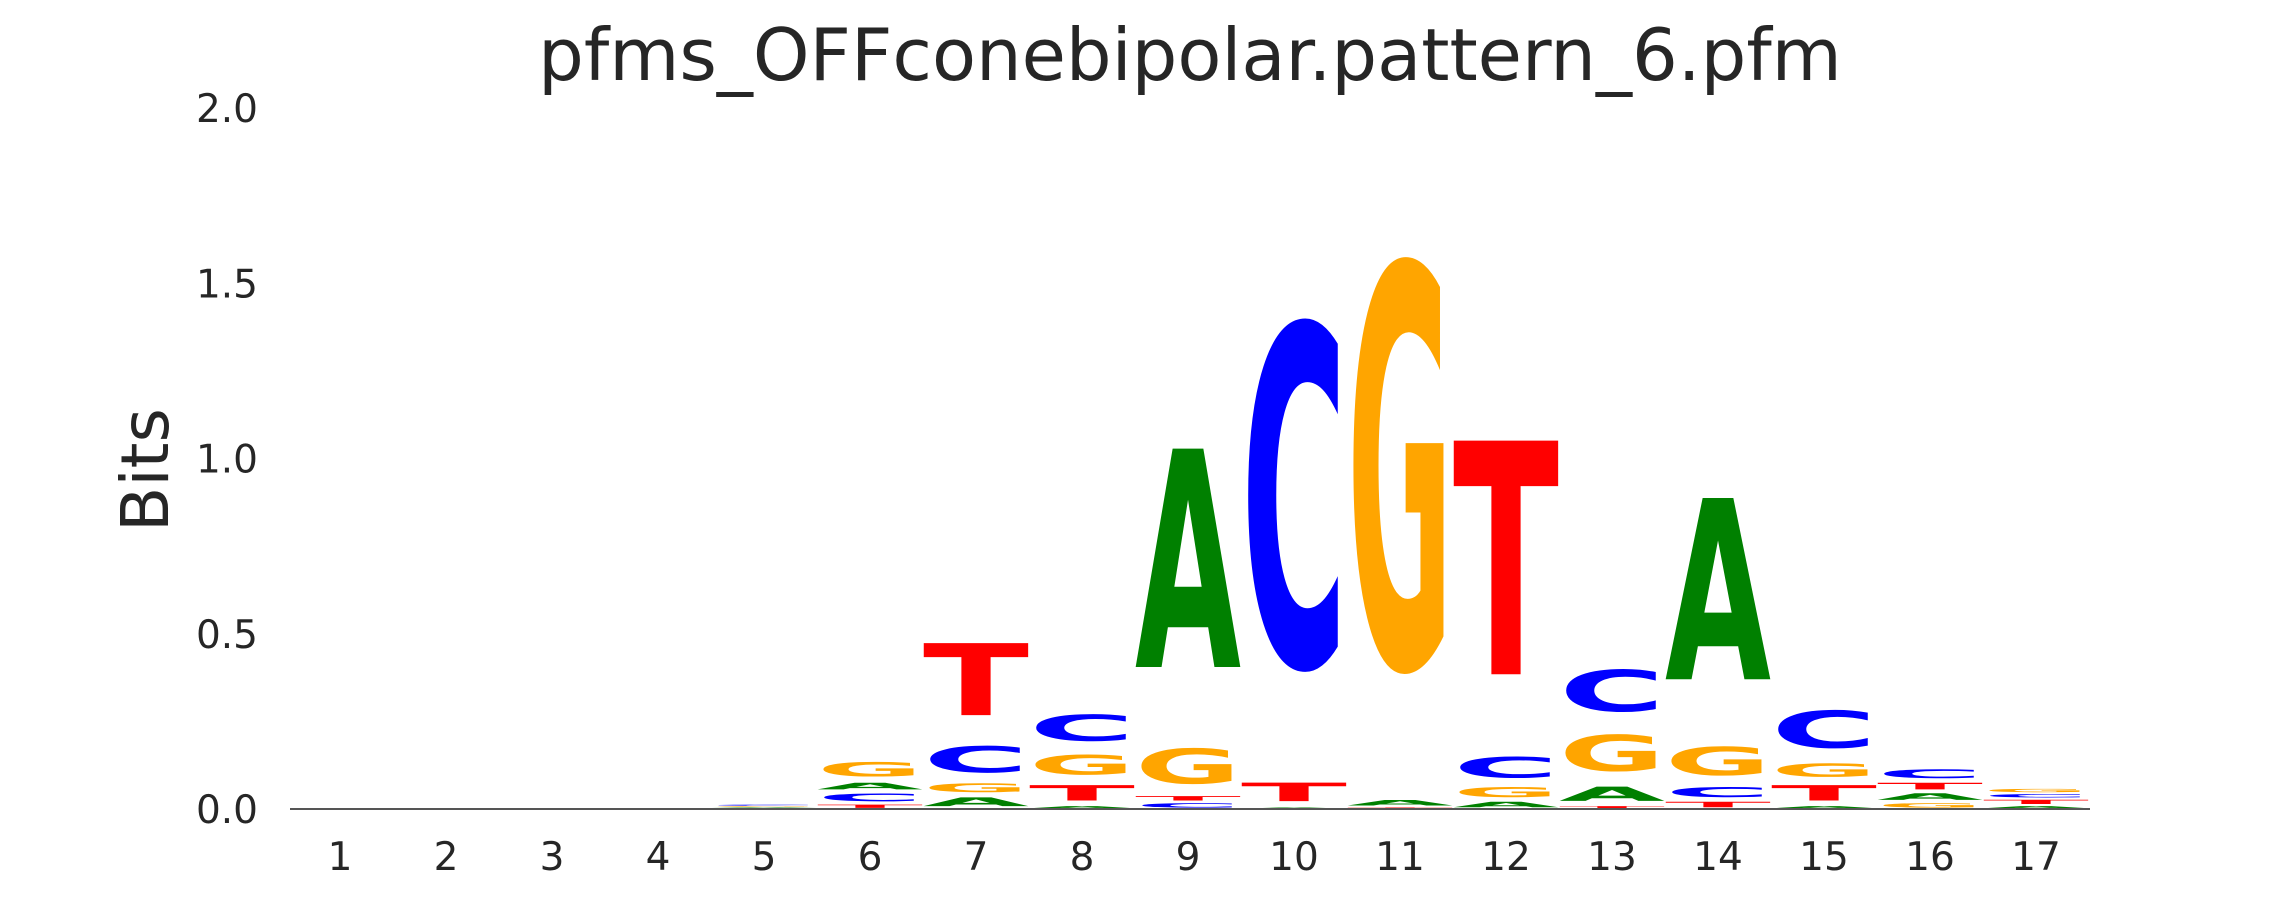 Image resolution: width=2295 pixels, height=900 pixels. I want to click on x-tick-label: 9, so click(1188, 857).